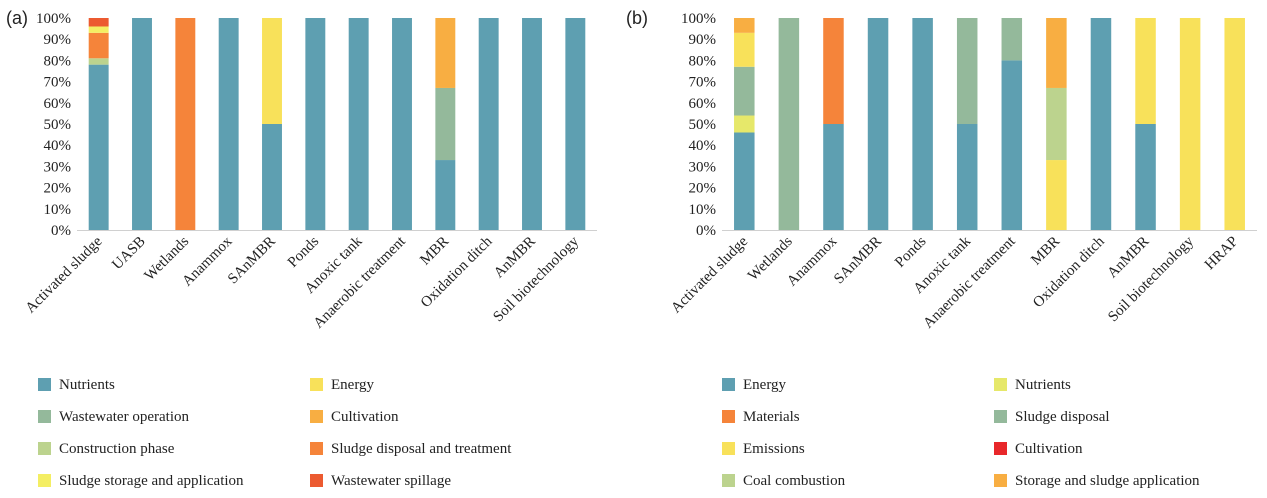 The image size is (1267, 498). I want to click on legend-label: Materials, so click(771, 417).